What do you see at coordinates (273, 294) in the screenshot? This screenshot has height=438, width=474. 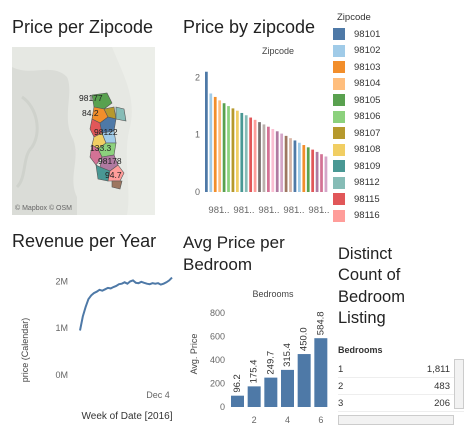 I see `chart-header: Bedrooms` at bounding box center [273, 294].